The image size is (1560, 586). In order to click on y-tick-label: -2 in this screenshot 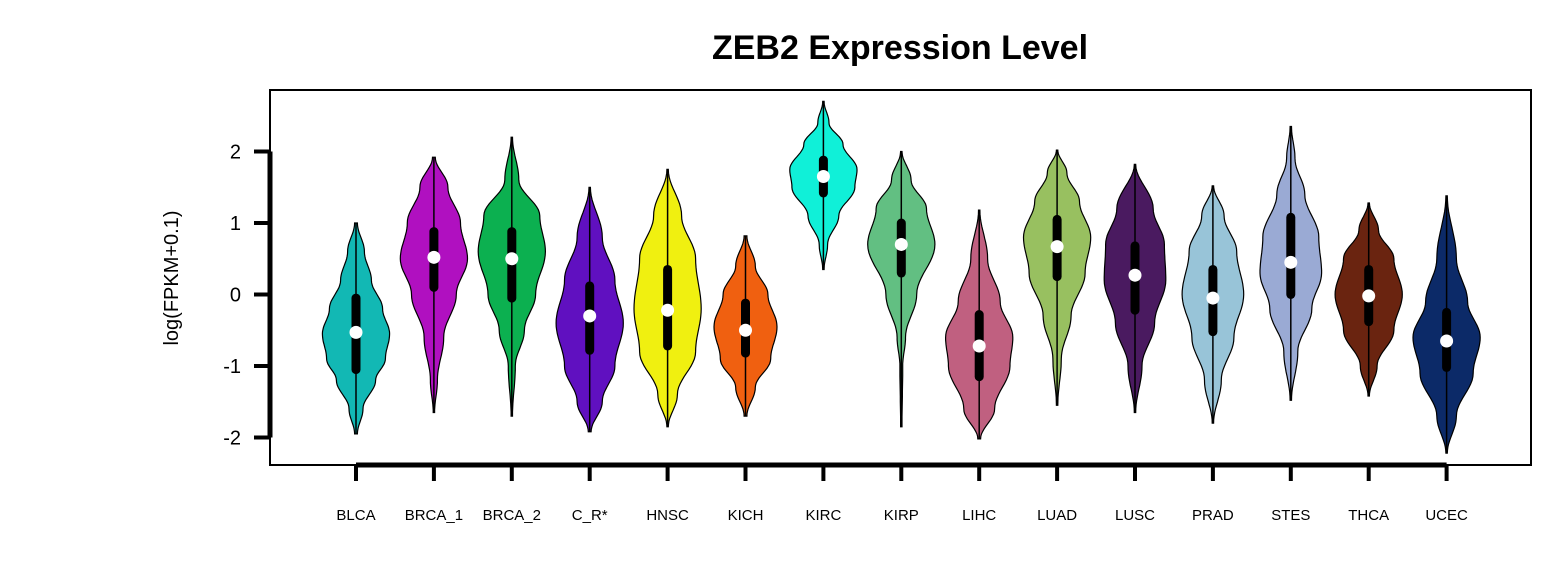, I will do `click(232, 439)`.